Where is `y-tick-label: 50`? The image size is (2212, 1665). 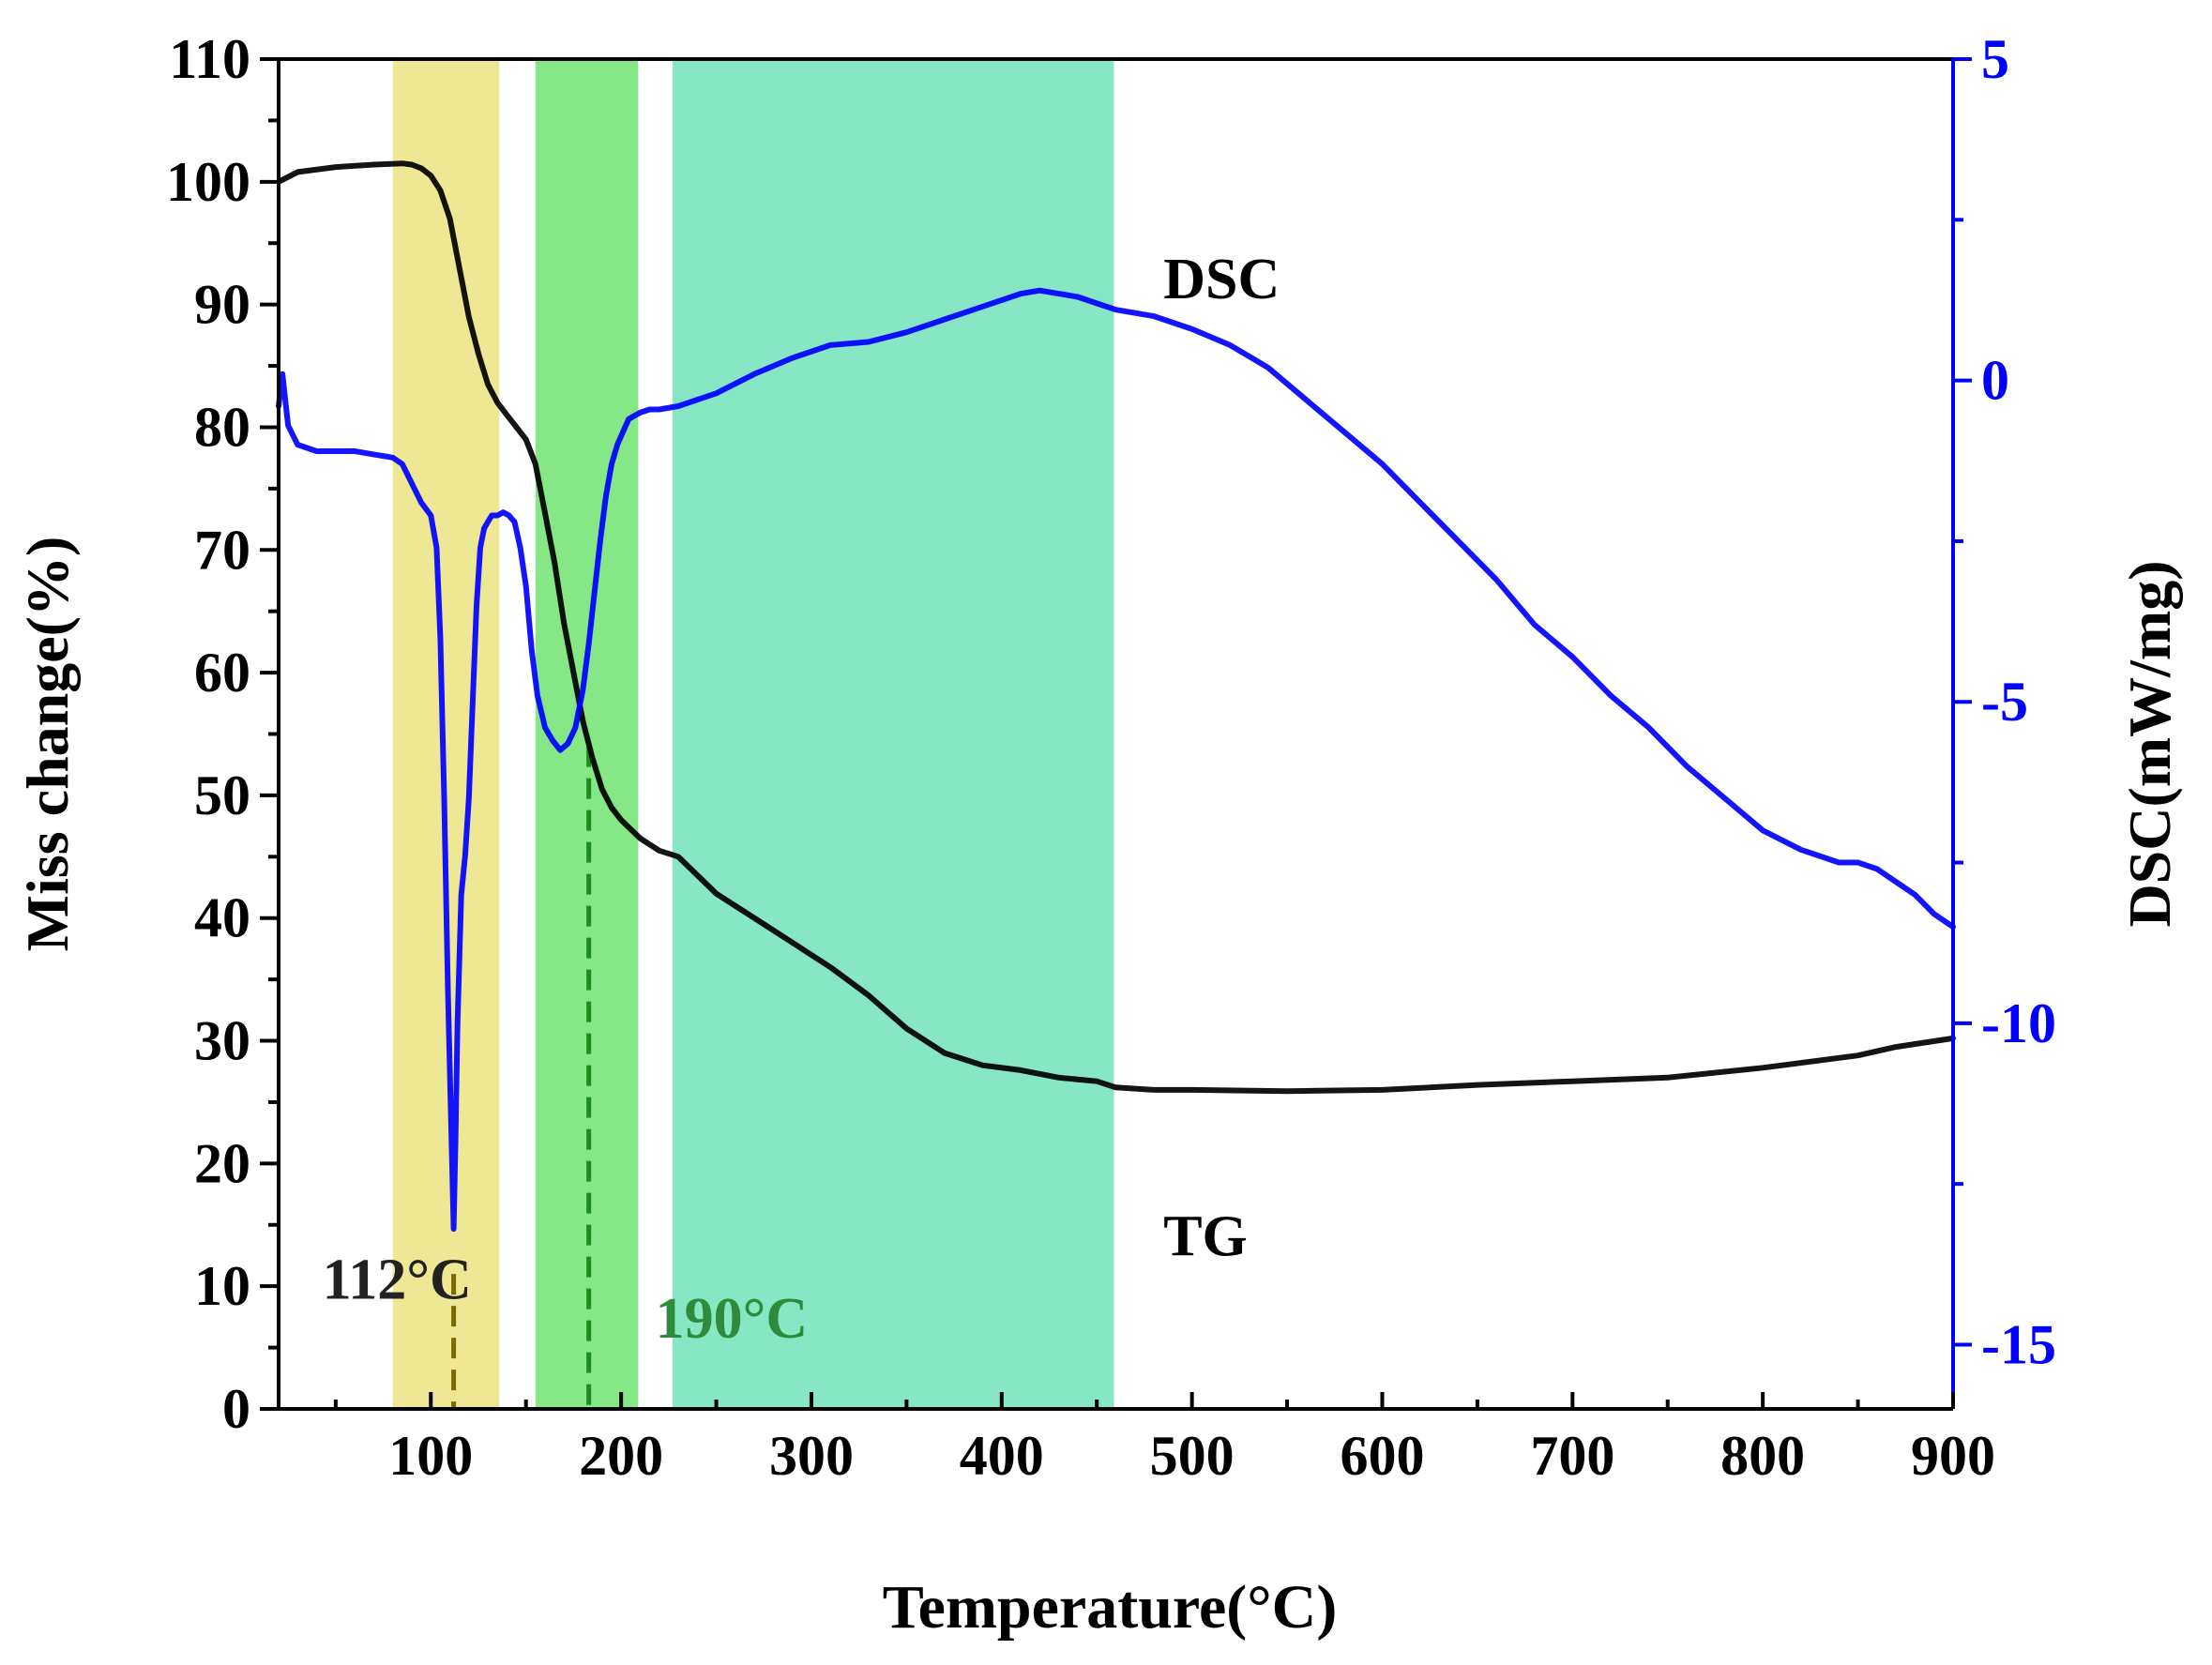 y-tick-label: 50 is located at coordinates (222, 795).